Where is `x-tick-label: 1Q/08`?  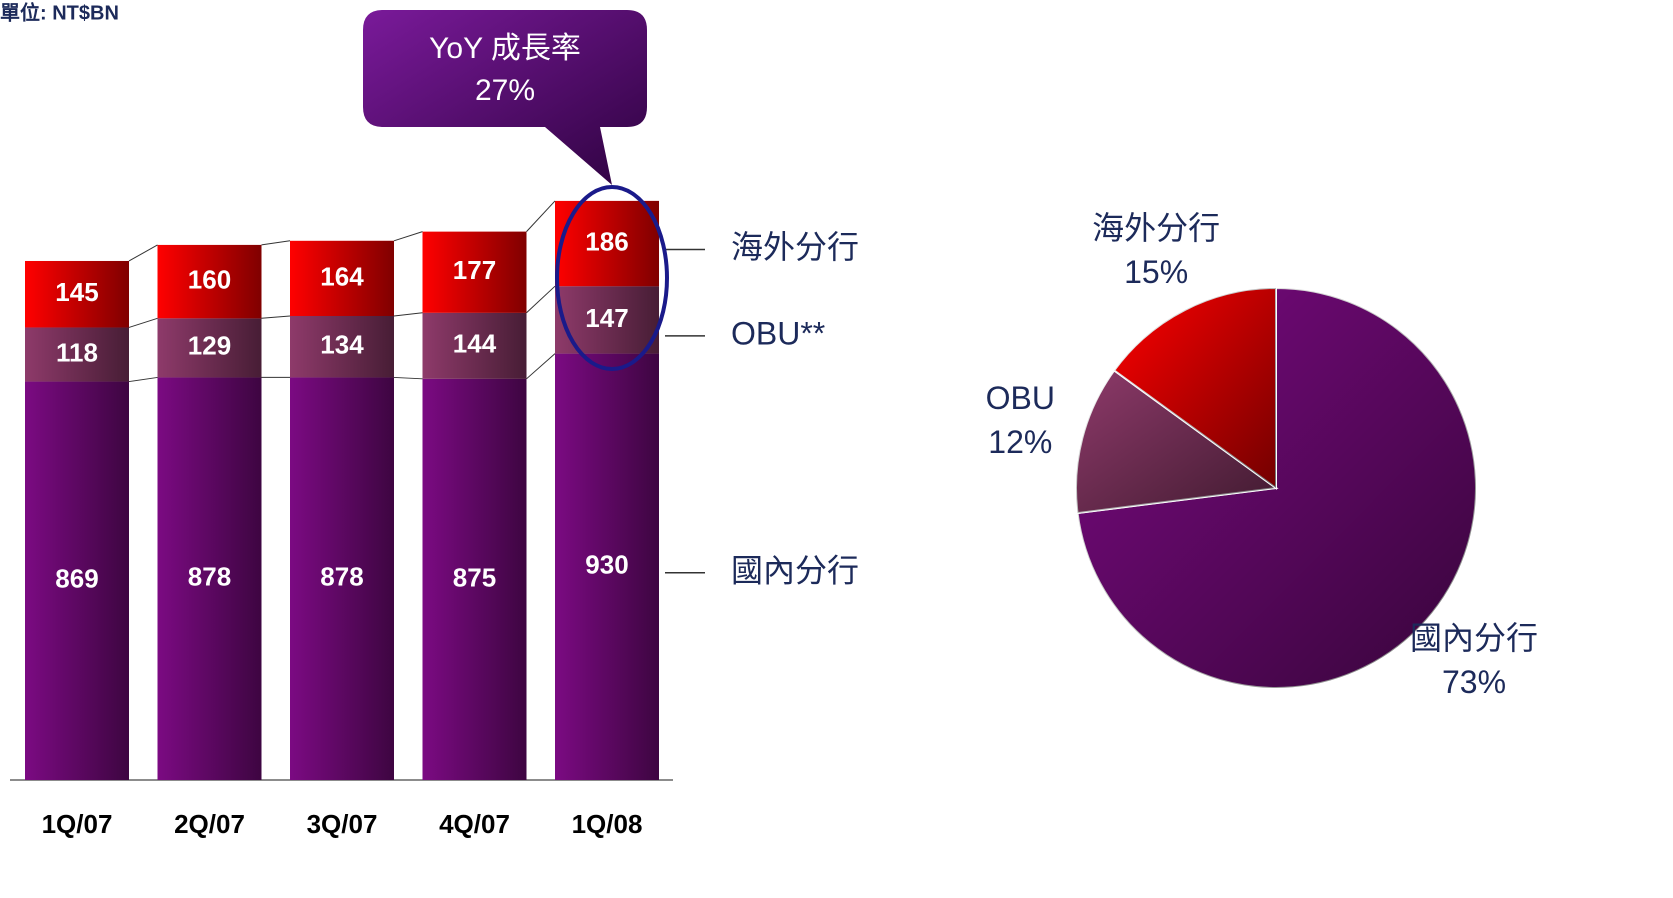 x-tick-label: 1Q/08 is located at coordinates (607, 824).